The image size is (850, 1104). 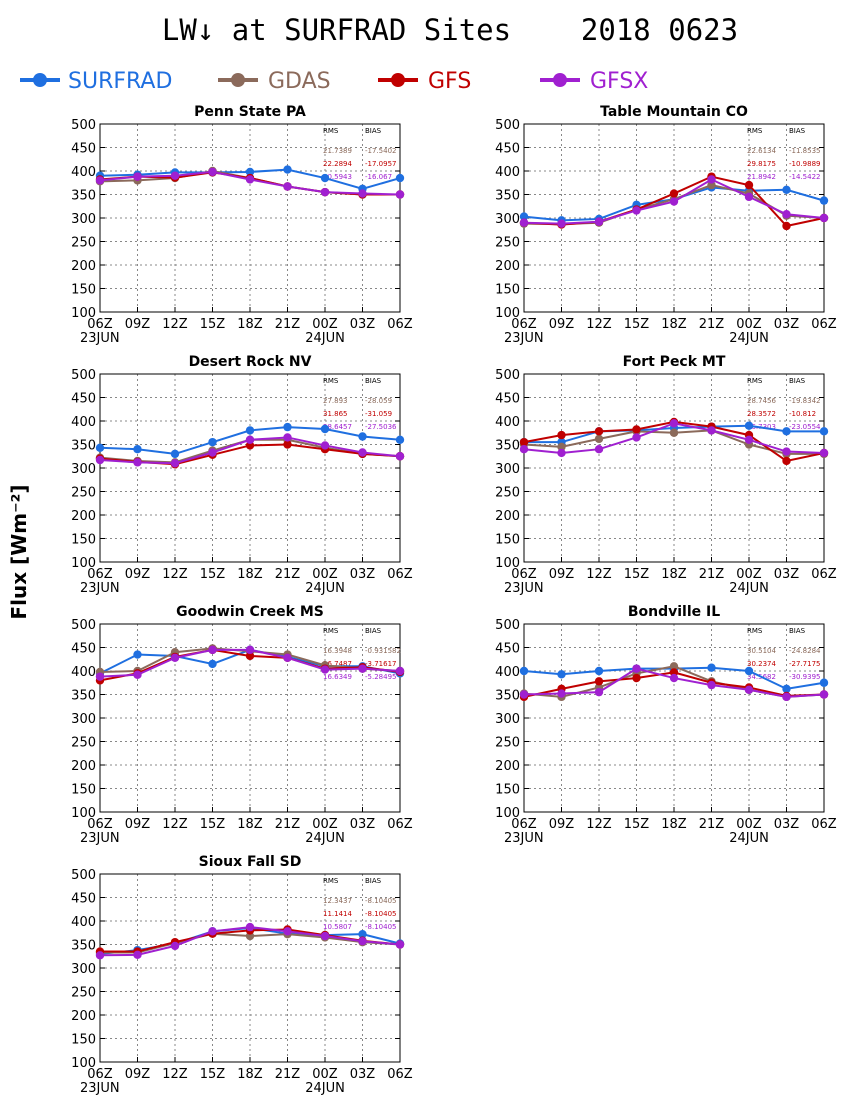 What do you see at coordinates (100, 338) in the screenshot?
I see `date-label: 23JUN` at bounding box center [100, 338].